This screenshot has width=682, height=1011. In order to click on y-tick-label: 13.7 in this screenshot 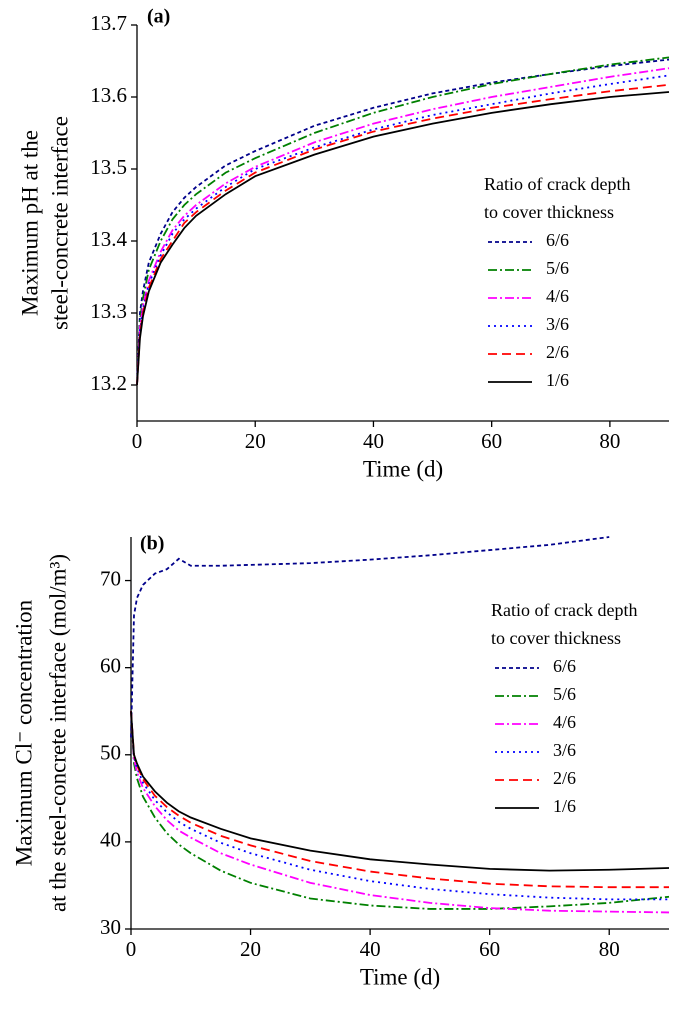, I will do `click(108, 23)`.